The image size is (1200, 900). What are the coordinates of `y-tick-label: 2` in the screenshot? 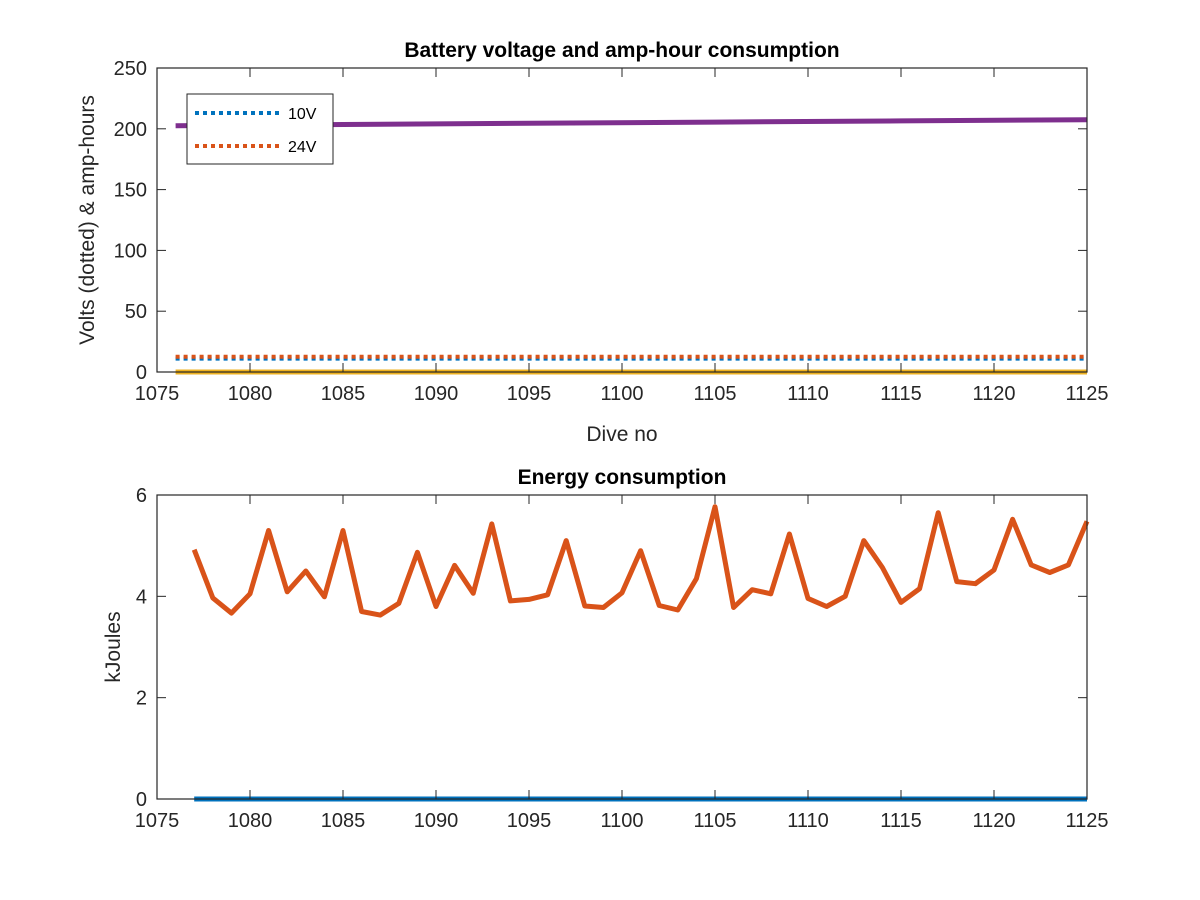 It's located at (141, 699).